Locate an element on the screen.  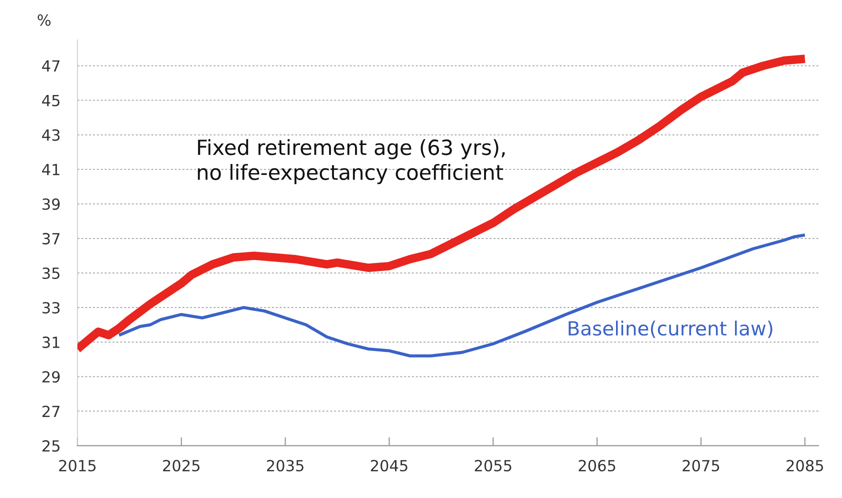
y-tick-label: 33 is located at coordinates (51, 308).